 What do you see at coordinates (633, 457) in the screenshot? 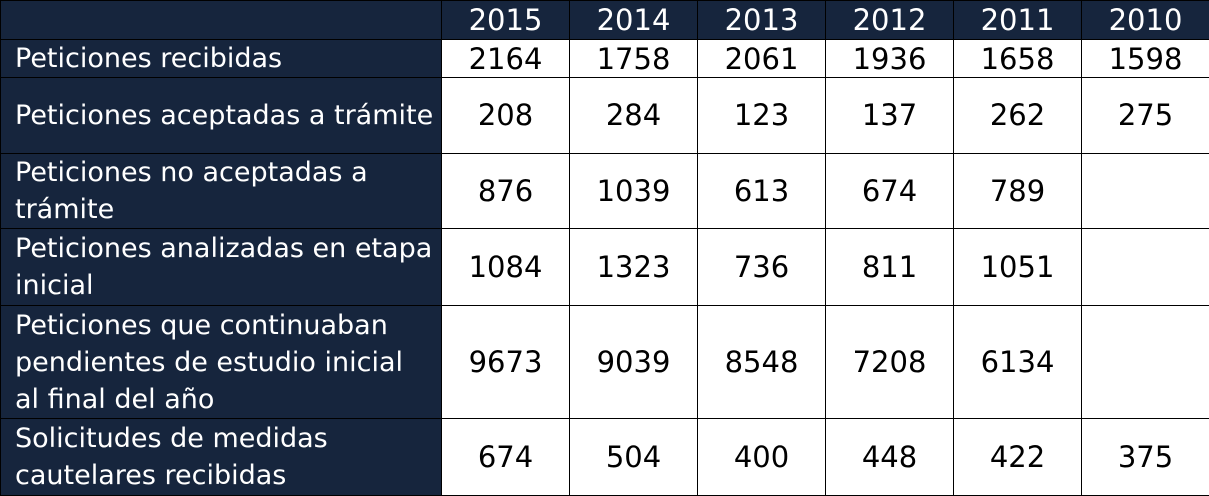
I see `table-cell: 504` at bounding box center [633, 457].